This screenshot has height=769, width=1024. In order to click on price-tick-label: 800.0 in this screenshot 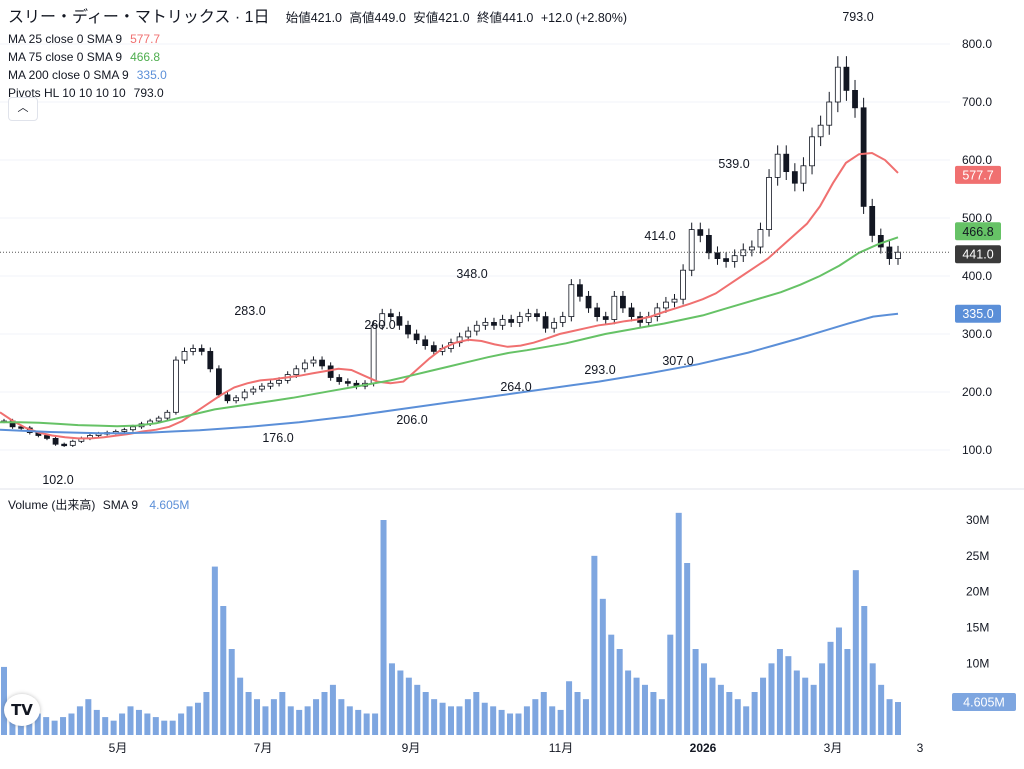, I will do `click(977, 44)`.